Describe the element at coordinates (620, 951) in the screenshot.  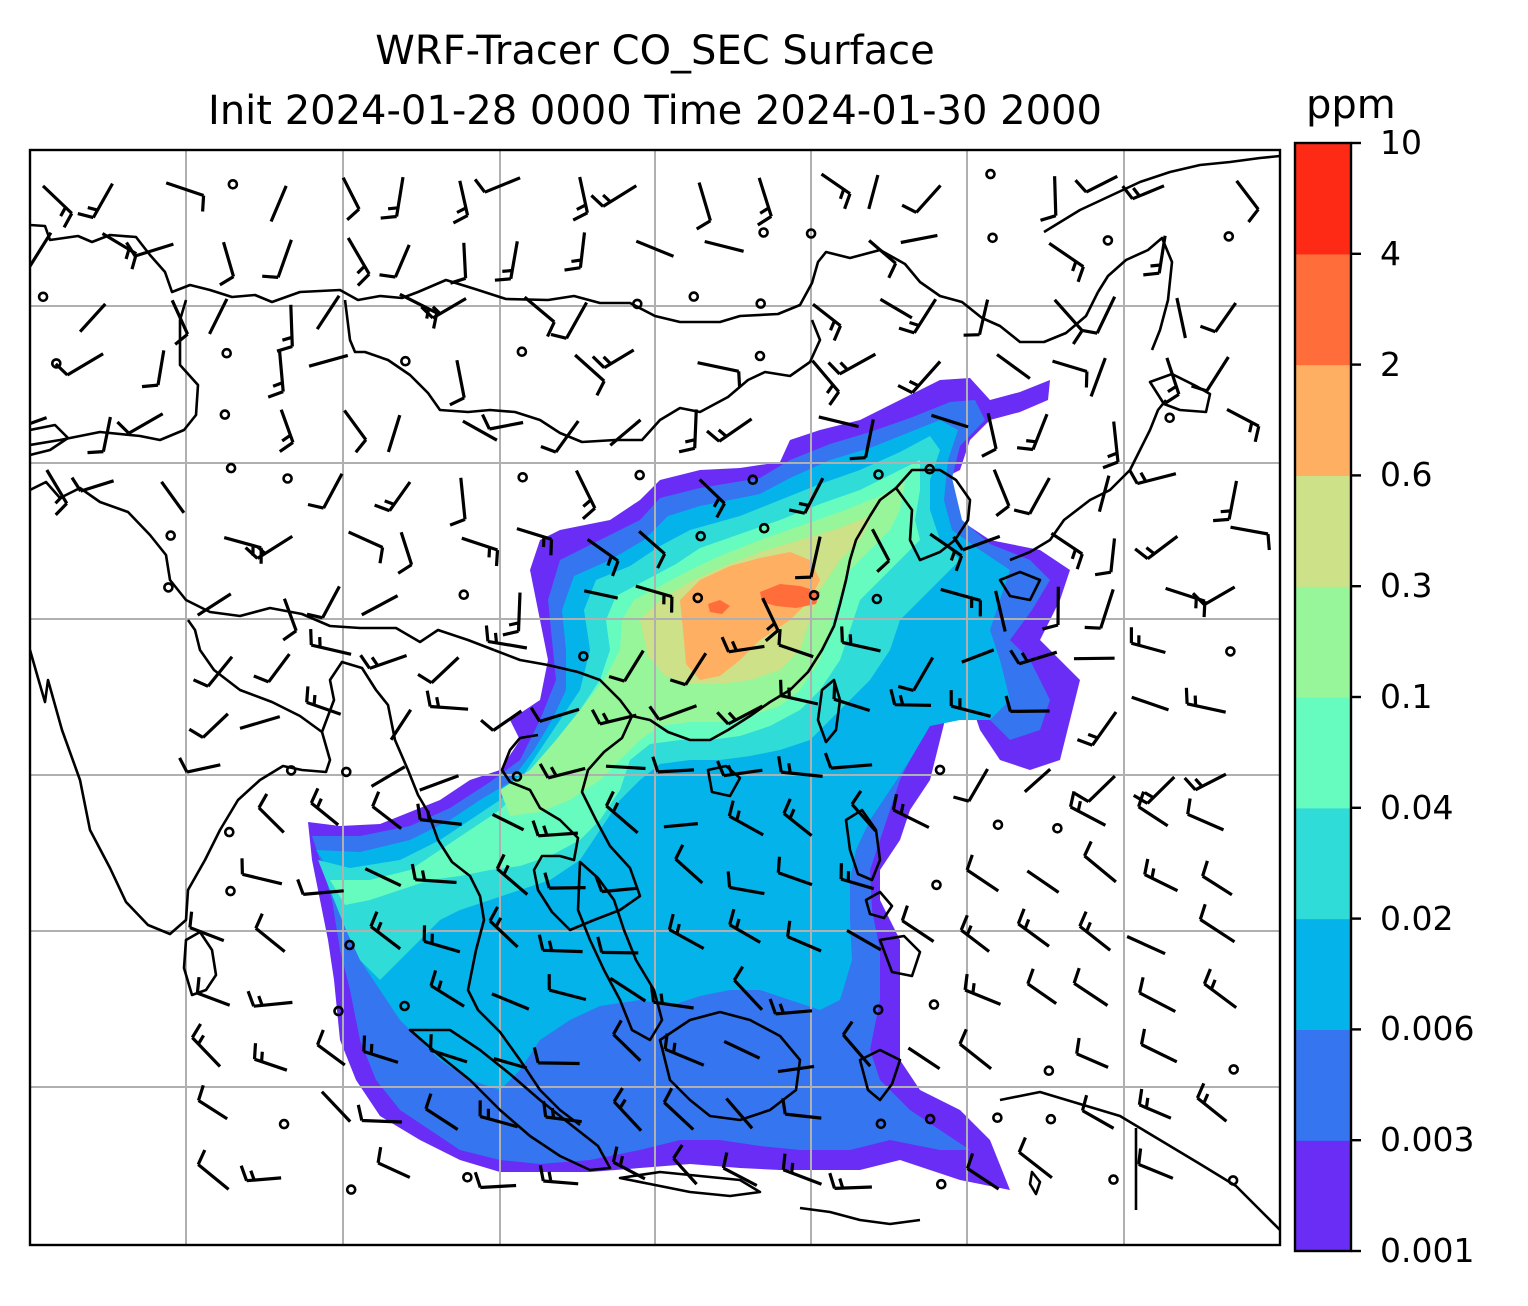
I see `malay-peninsula` at that location.